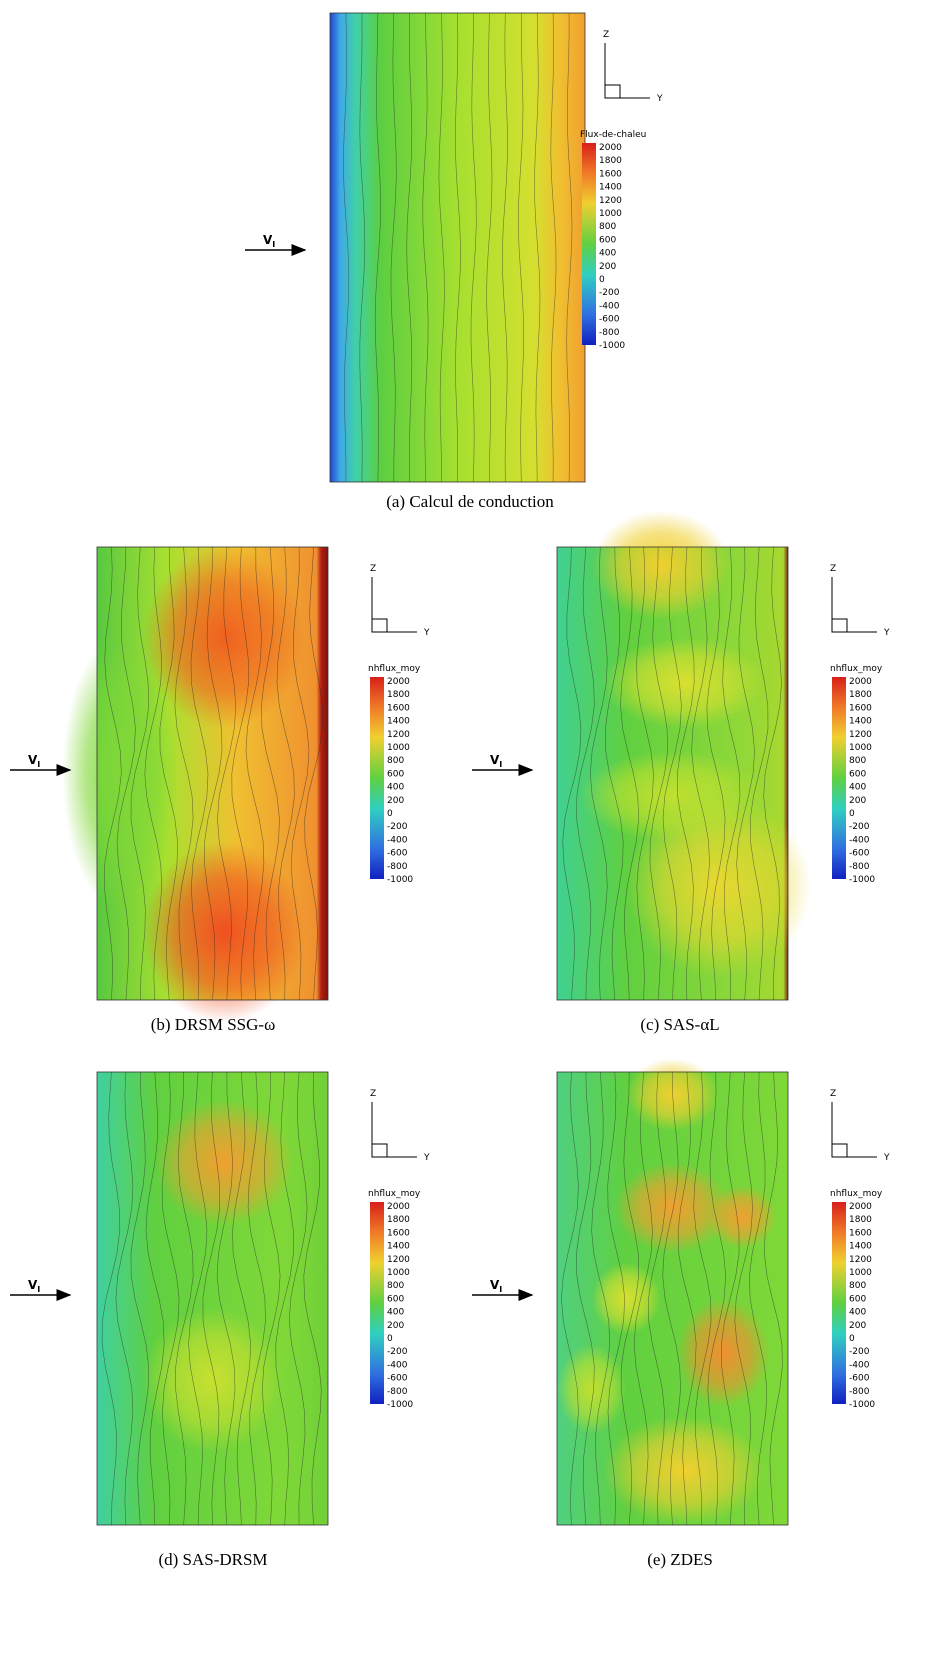  I want to click on inflow-label-main: V, so click(33, 760).